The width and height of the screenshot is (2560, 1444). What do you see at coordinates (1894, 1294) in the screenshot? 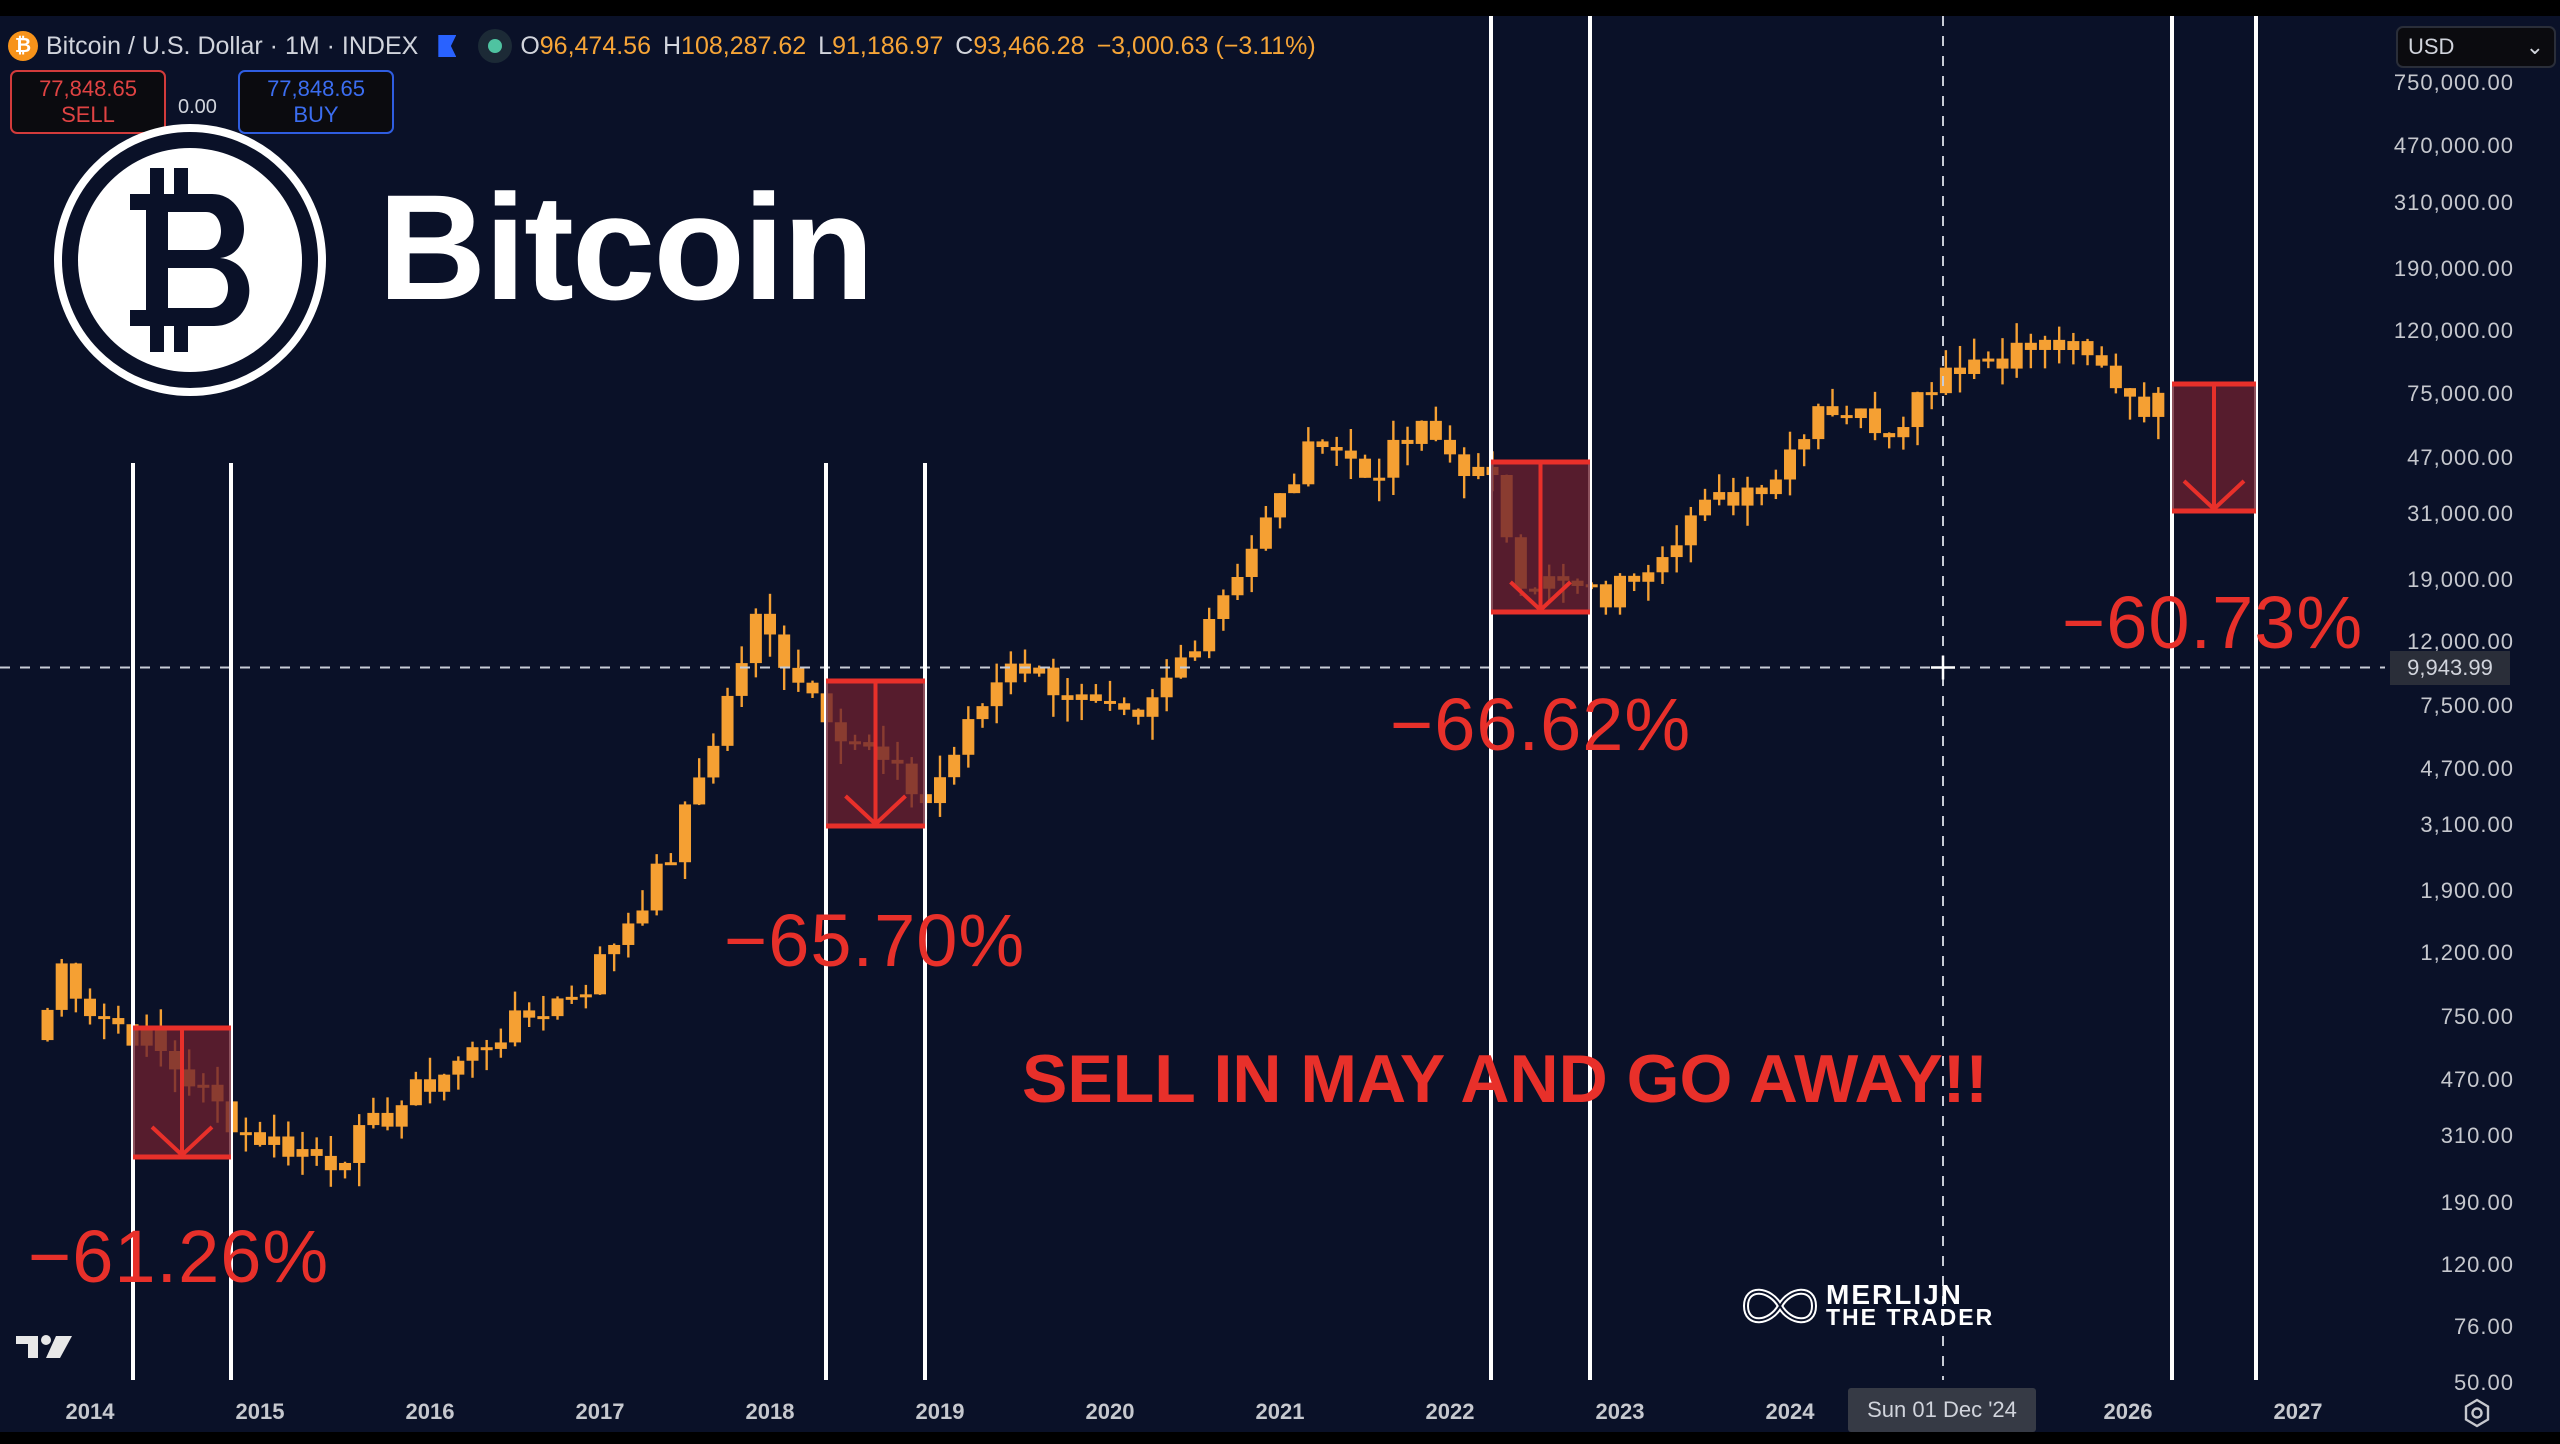
I see `watermark-line1: MERLIJN` at bounding box center [1894, 1294].